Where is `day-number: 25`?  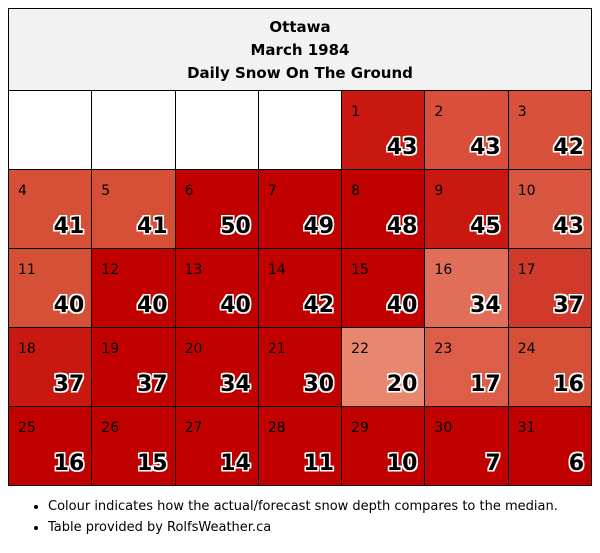 day-number: 25 is located at coordinates (27, 428).